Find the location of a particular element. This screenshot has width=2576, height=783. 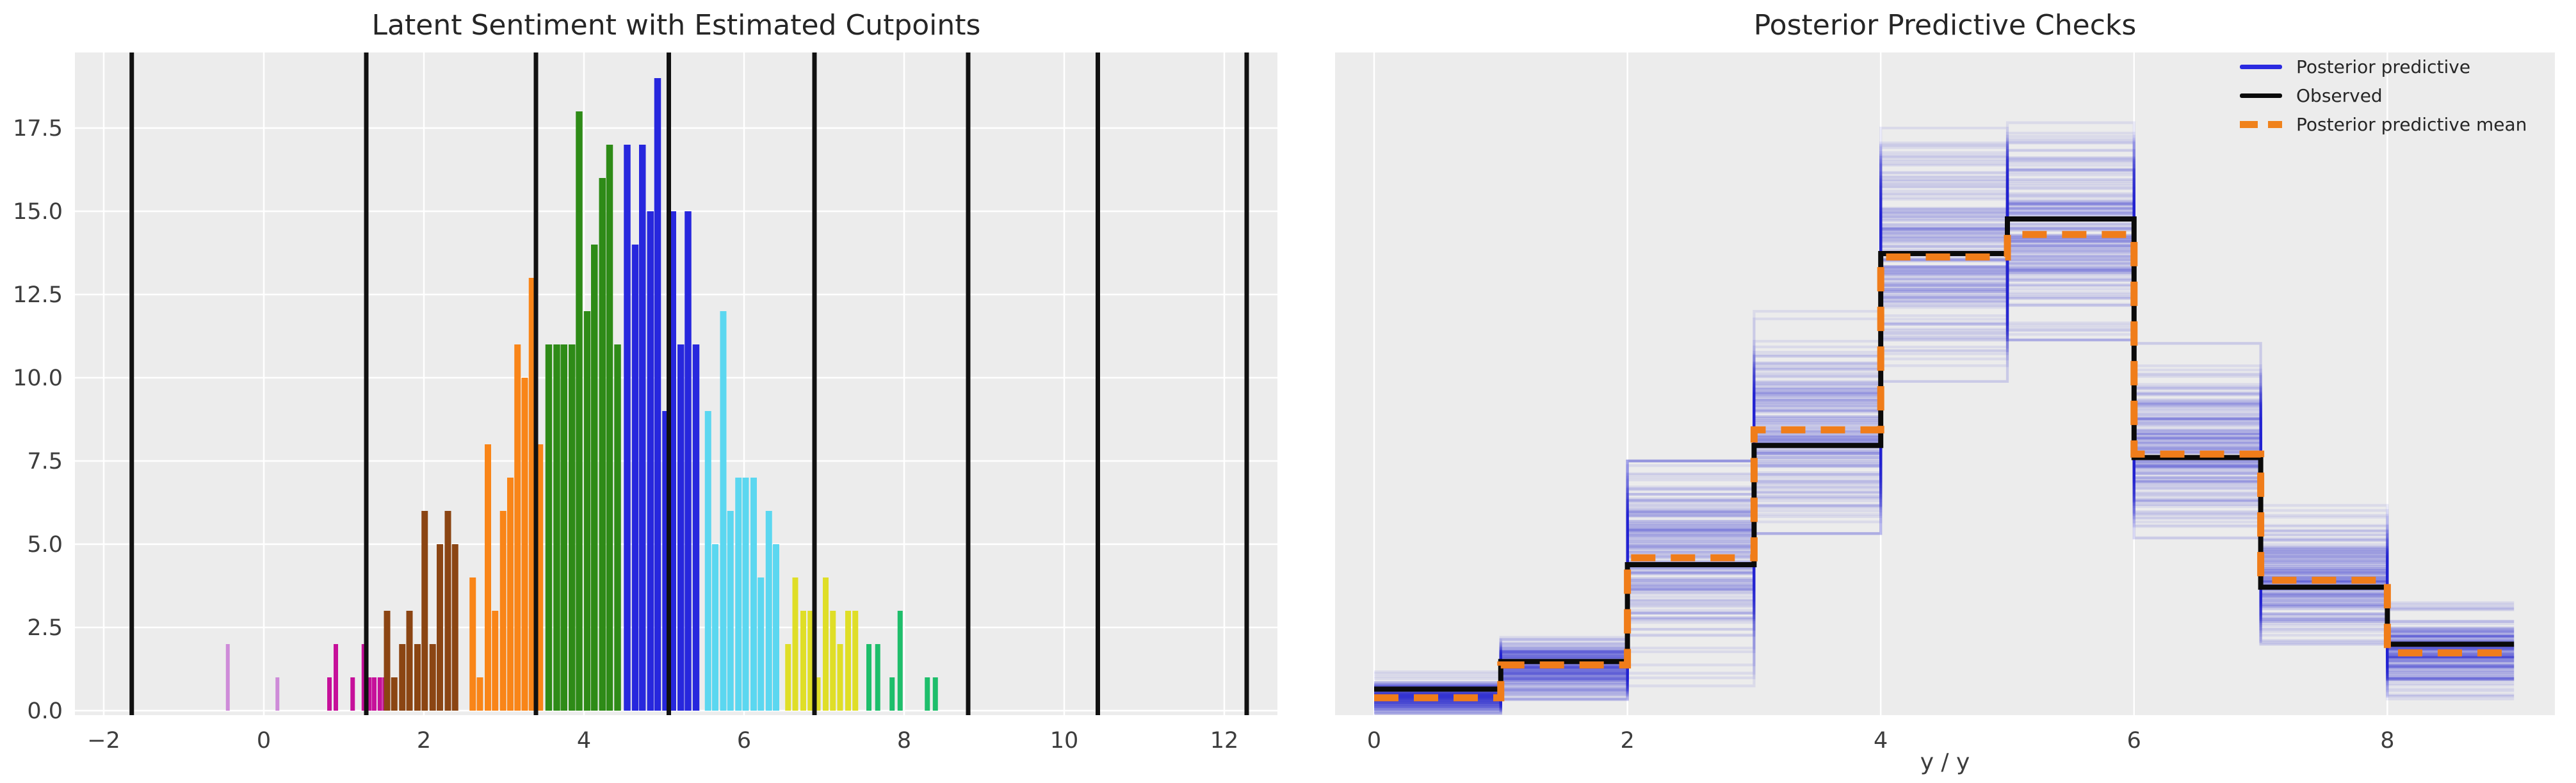

y-tick-label: 15.0 is located at coordinates (38, 212).